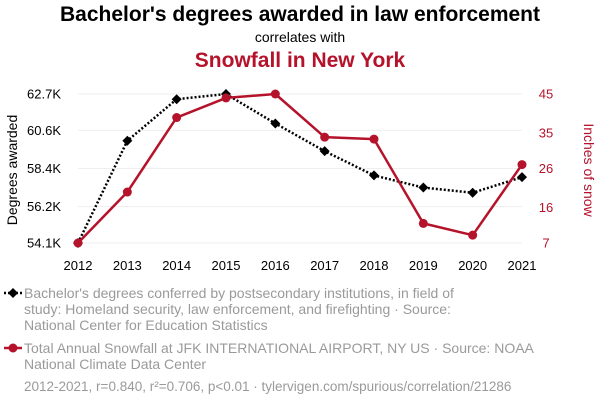 The height and width of the screenshot is (408, 600). Describe the element at coordinates (545, 243) in the screenshot. I see `y-right-tick-label: 7` at that location.